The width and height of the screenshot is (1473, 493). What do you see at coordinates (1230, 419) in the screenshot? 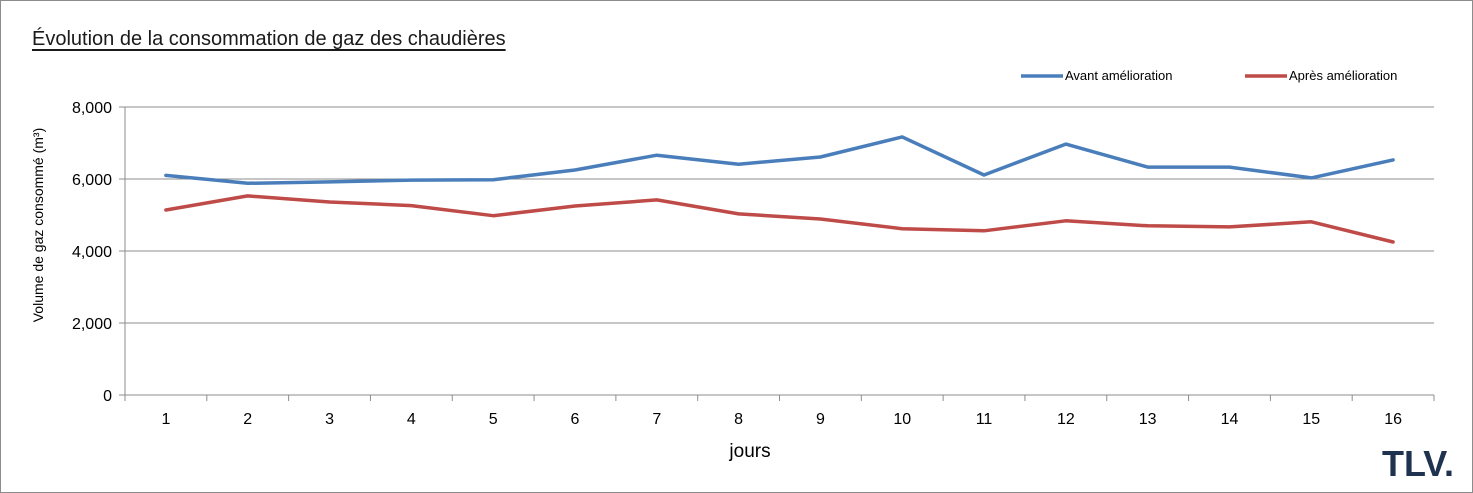
I see `x-tick-label: 14` at bounding box center [1230, 419].